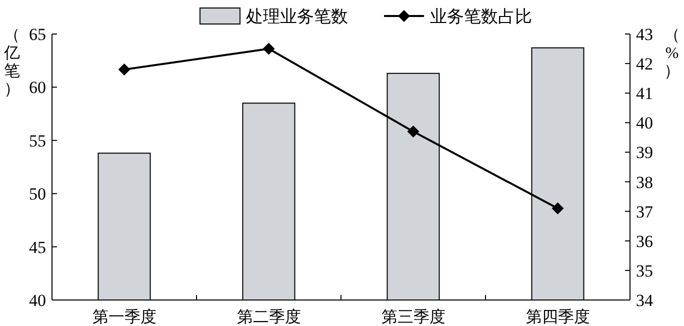 Image resolution: width=684 pixels, height=326 pixels. Describe the element at coordinates (558, 317) in the screenshot. I see `x-tick-label: 第四季度` at that location.